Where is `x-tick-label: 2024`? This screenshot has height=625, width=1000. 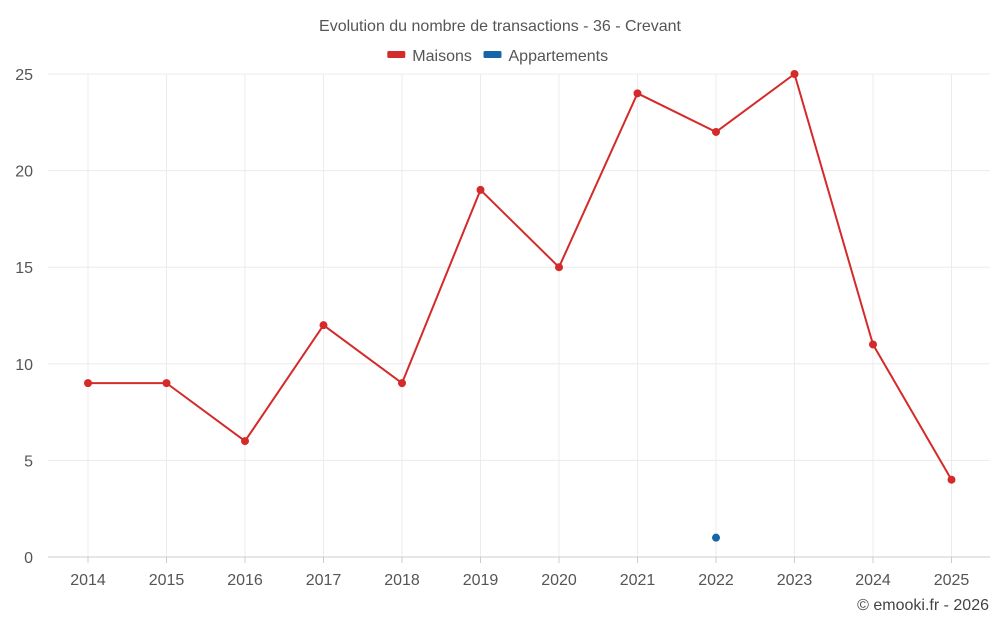
x-tick-label: 2024 is located at coordinates (873, 580).